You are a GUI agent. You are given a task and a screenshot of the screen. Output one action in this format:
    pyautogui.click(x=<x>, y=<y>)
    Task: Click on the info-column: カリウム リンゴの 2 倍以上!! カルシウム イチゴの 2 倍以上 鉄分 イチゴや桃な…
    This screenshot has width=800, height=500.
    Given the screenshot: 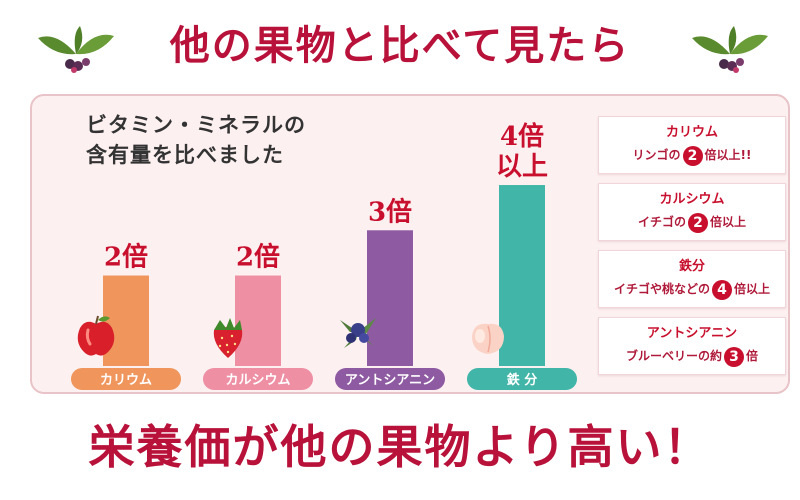 What is the action you would take?
    pyautogui.click(x=692, y=250)
    